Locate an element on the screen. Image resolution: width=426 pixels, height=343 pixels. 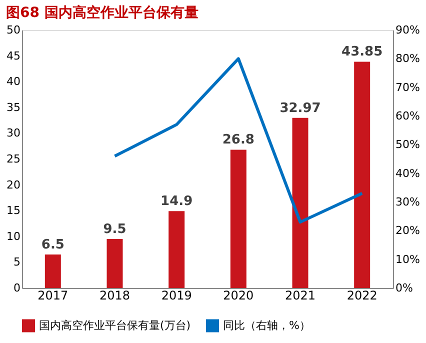
y2-tick-label: 80% is located at coordinates (408, 59).